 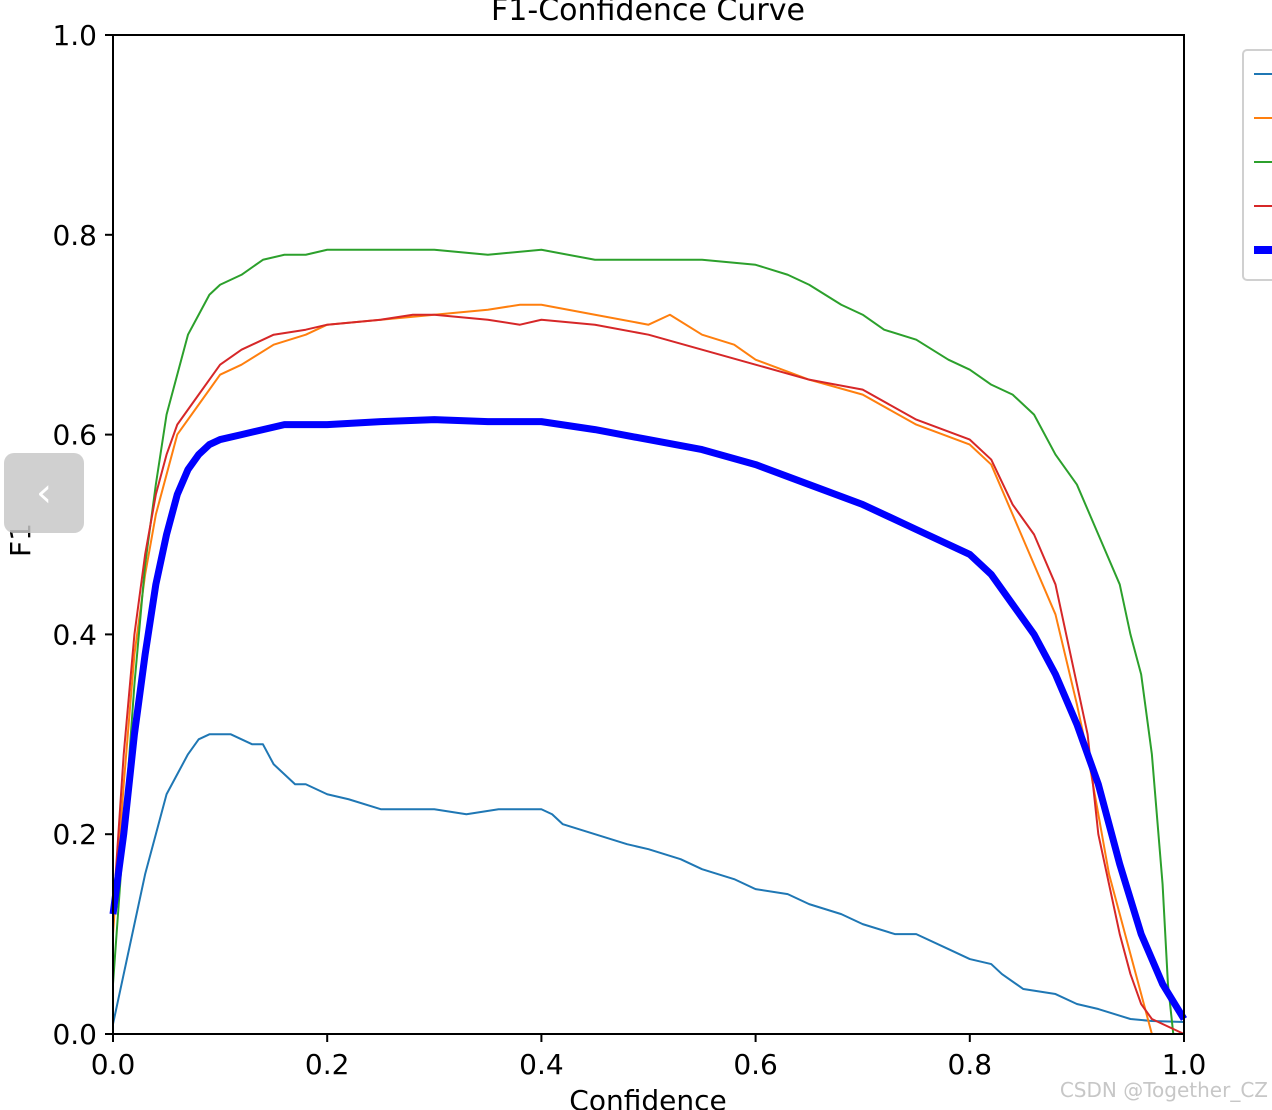 I want to click on x-tick-label: 0.8, so click(x=970, y=1064).